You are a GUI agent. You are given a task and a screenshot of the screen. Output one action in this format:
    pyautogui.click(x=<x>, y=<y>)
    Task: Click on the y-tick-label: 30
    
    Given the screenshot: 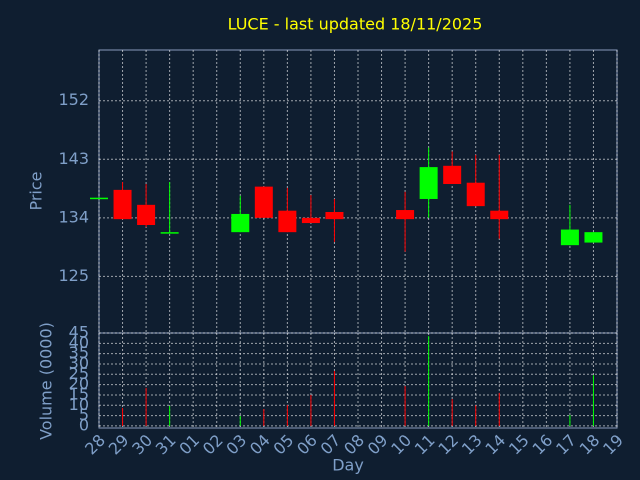 What is the action you would take?
    pyautogui.click(x=79, y=362)
    